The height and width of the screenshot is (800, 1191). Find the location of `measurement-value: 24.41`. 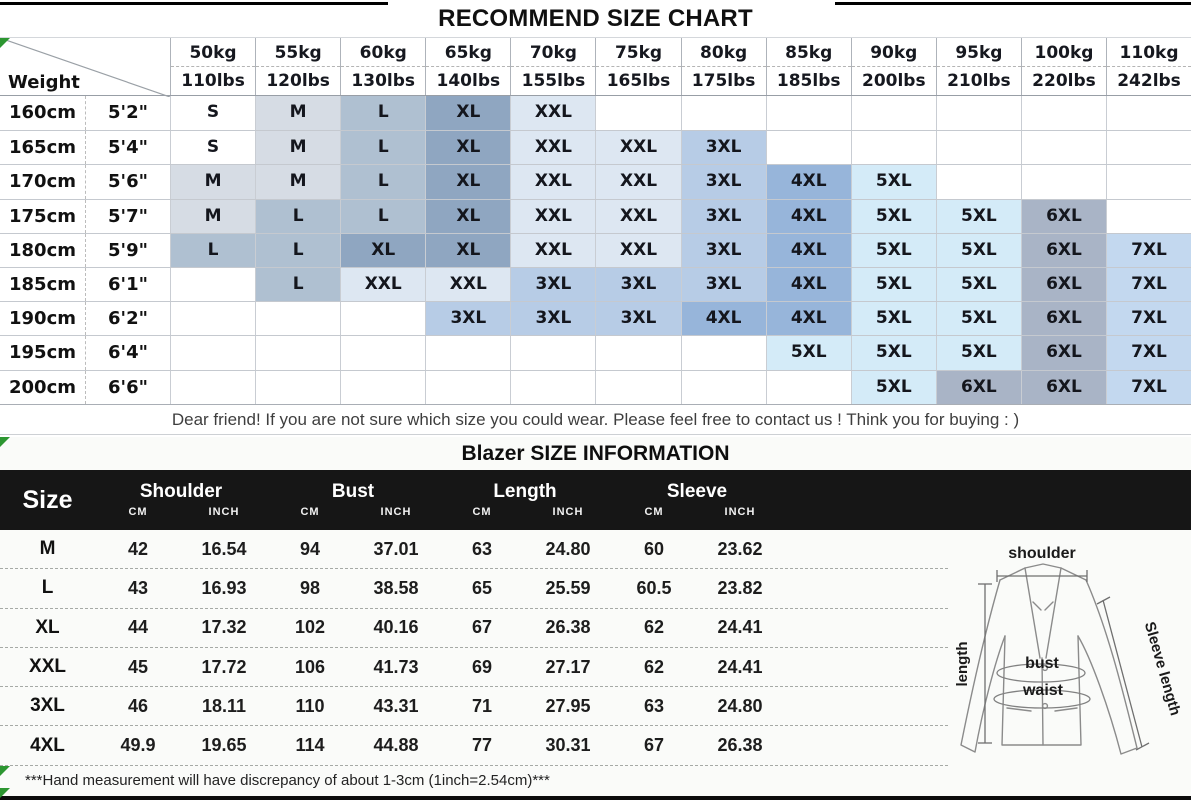

measurement-value: 24.41 is located at coordinates (740, 627).